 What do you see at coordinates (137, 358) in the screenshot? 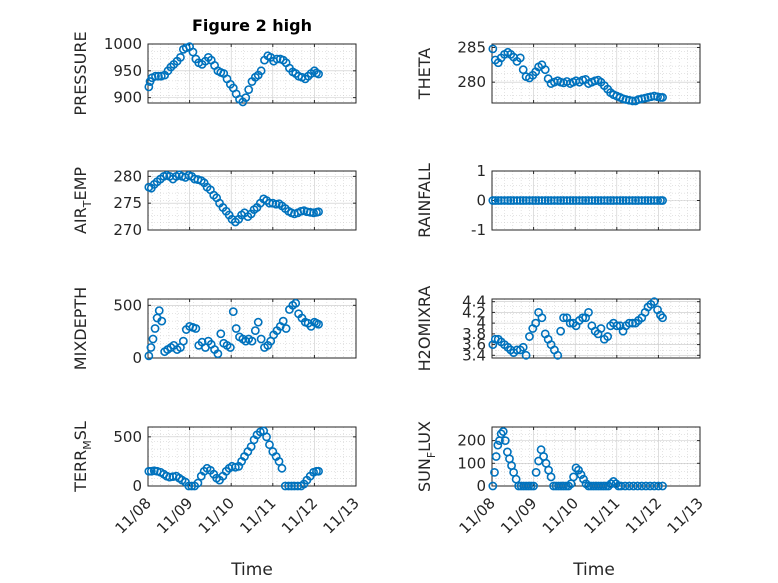
I see `y-tick-label: 0` at bounding box center [137, 358].